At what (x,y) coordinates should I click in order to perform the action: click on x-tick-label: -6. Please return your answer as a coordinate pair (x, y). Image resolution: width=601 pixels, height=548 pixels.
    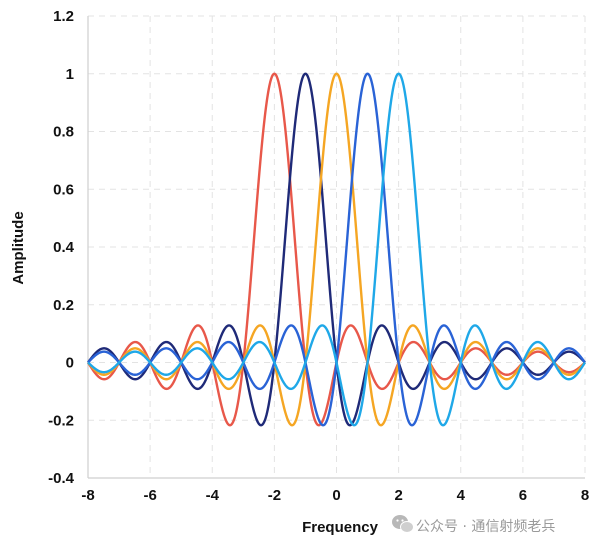
    Looking at the image, I should click on (149, 495).